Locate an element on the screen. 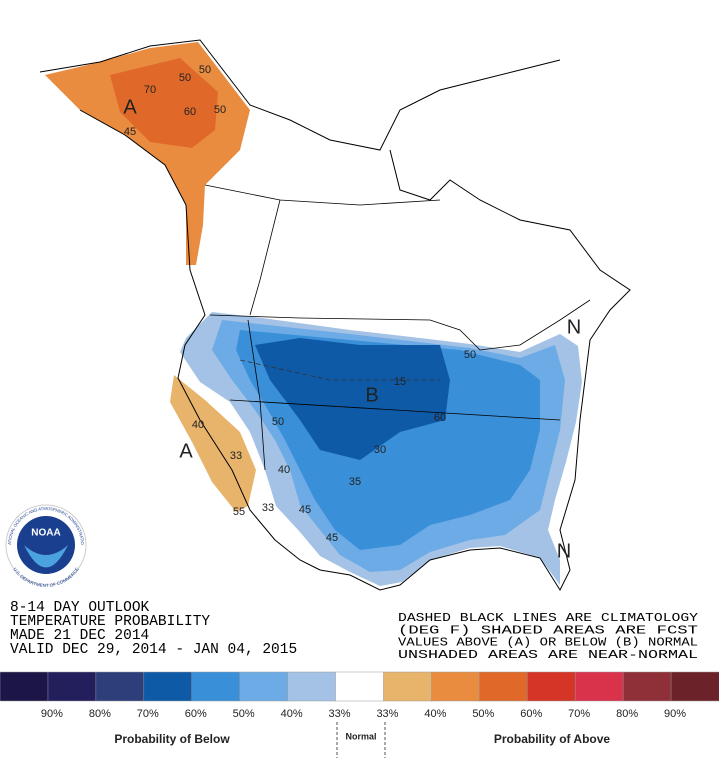  map-label: 55 is located at coordinates (239, 512).